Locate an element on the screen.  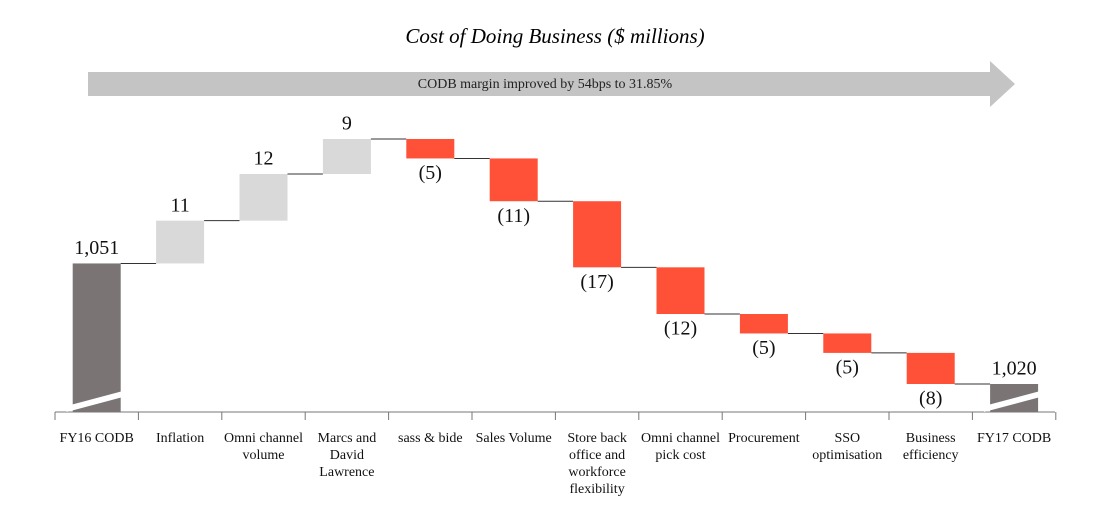
x-tick-label: Sales Volume is located at coordinates (513, 438).